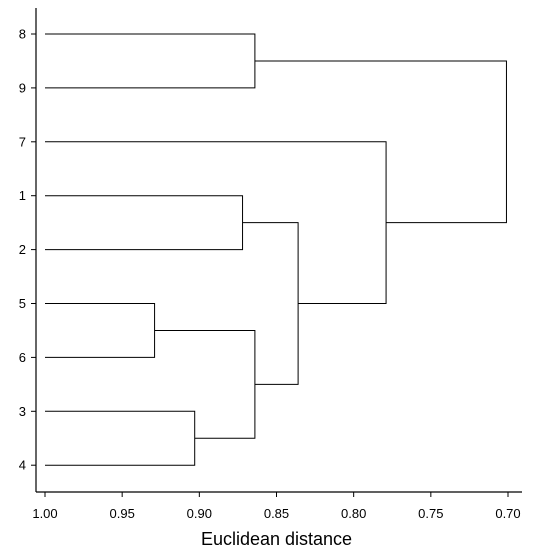 The height and width of the screenshot is (550, 537). What do you see at coordinates (44, 513) in the screenshot?
I see `x-tick-label: 1.00` at bounding box center [44, 513].